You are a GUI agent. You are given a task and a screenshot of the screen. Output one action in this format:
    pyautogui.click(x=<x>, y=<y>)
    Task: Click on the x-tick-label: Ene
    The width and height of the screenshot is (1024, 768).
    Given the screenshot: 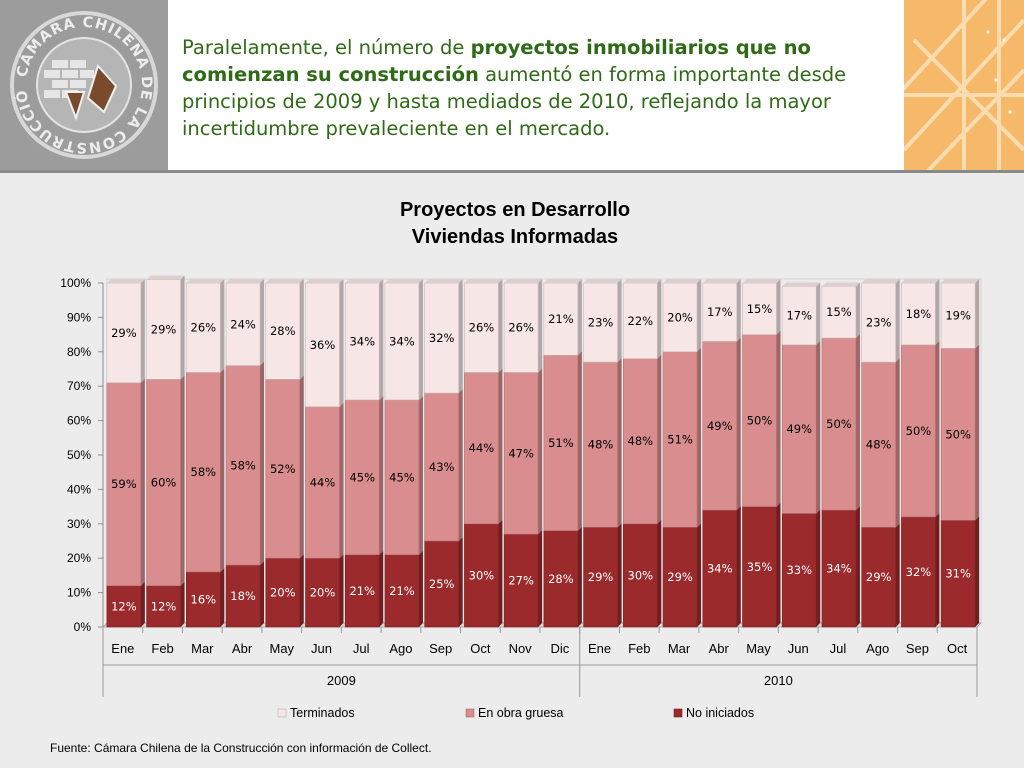 What is the action you would take?
    pyautogui.click(x=122, y=648)
    